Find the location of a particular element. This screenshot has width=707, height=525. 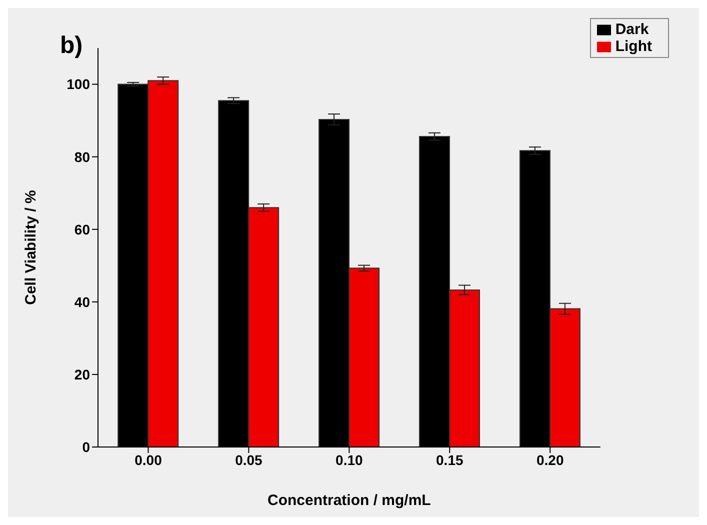

x-tick-label: 0.10 is located at coordinates (350, 460).